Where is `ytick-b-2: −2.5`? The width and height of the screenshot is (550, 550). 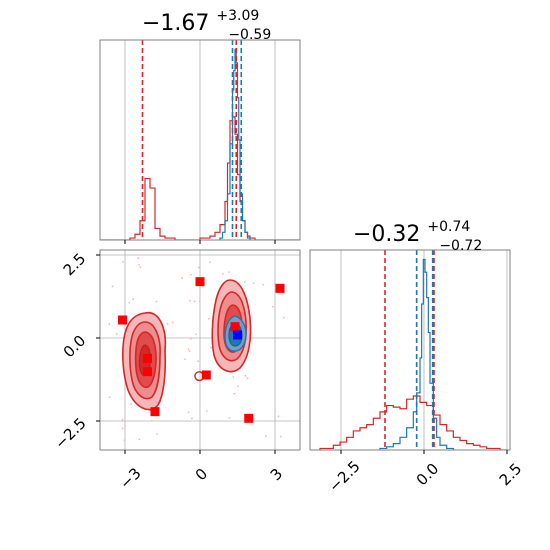 ytick-b-2: −2.5 is located at coordinates (70, 433).